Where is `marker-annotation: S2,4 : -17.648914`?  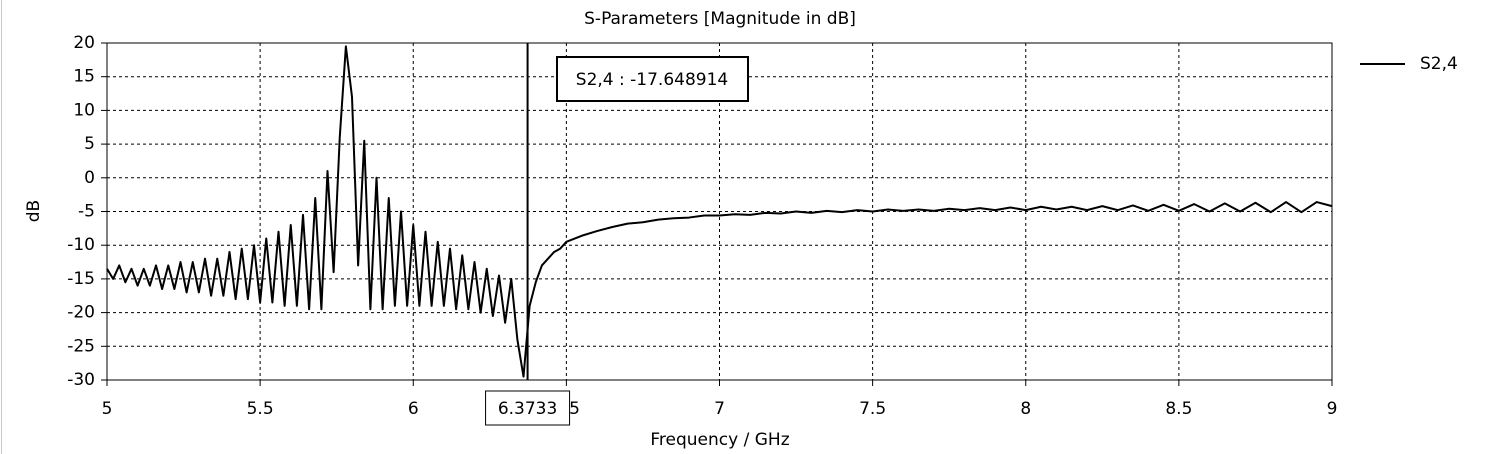
marker-annotation: S2,4 : -17.648914 is located at coordinates (652, 80).